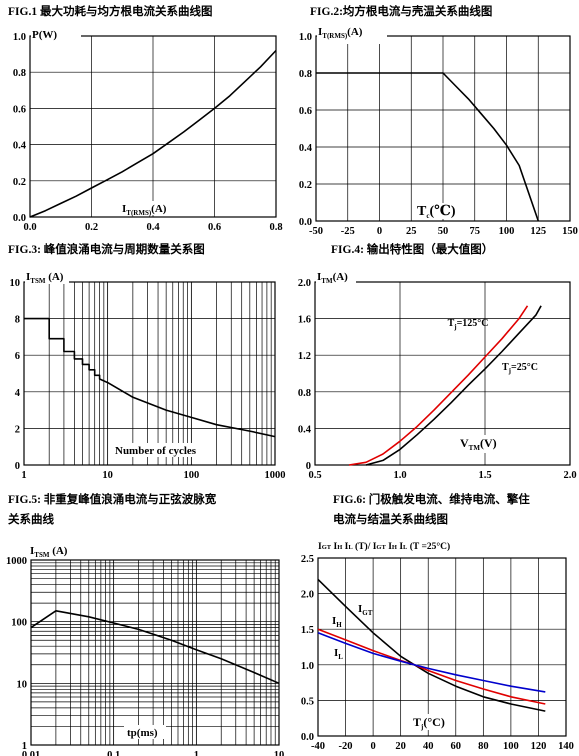 The width and height of the screenshot is (579, 756). What do you see at coordinates (468, 324) in the screenshot?
I see `series-annotation: Tj=125°C` at bounding box center [468, 324].